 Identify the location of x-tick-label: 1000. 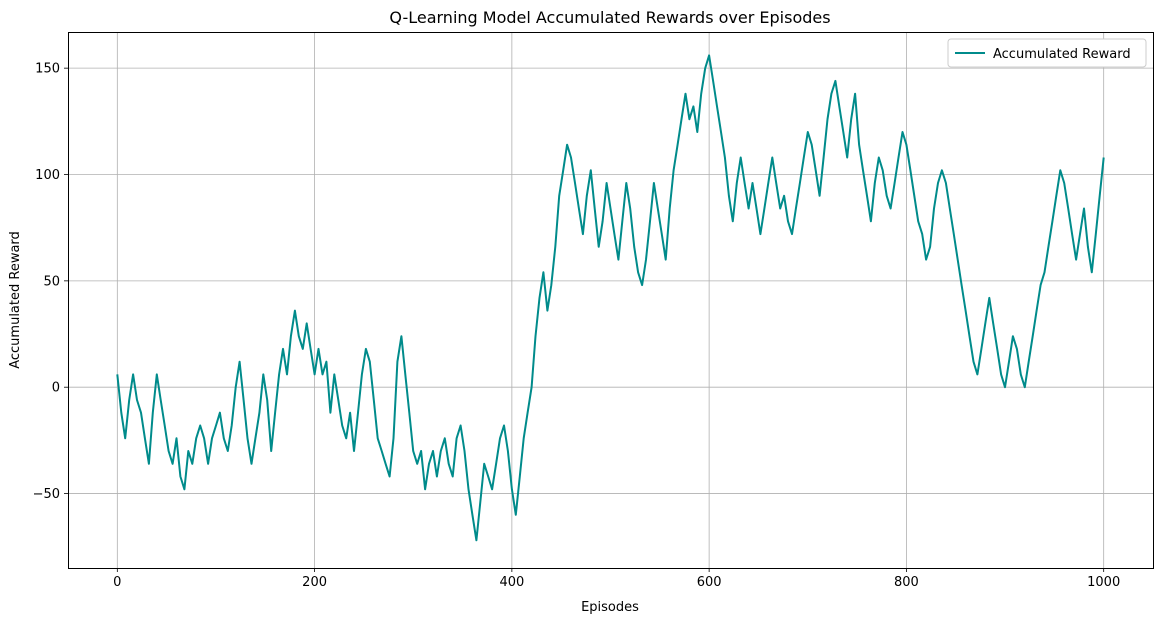
(1103, 582).